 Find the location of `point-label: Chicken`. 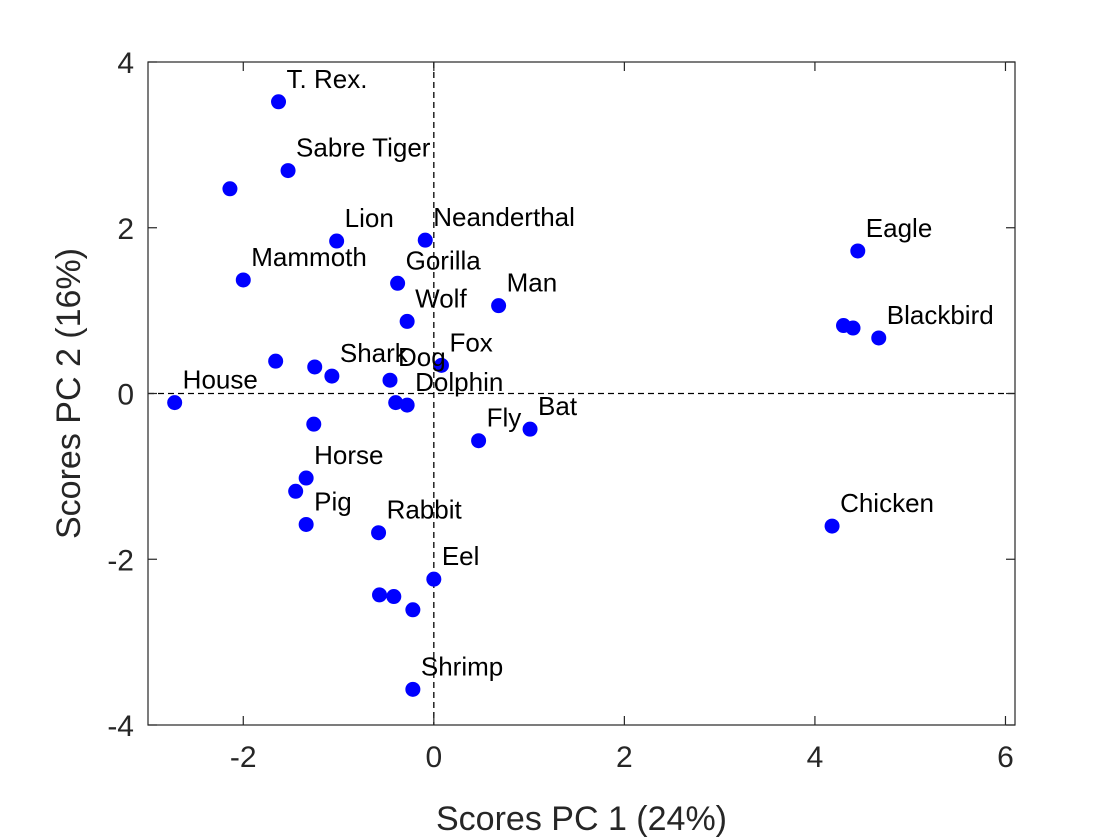

point-label: Chicken is located at coordinates (887, 503).